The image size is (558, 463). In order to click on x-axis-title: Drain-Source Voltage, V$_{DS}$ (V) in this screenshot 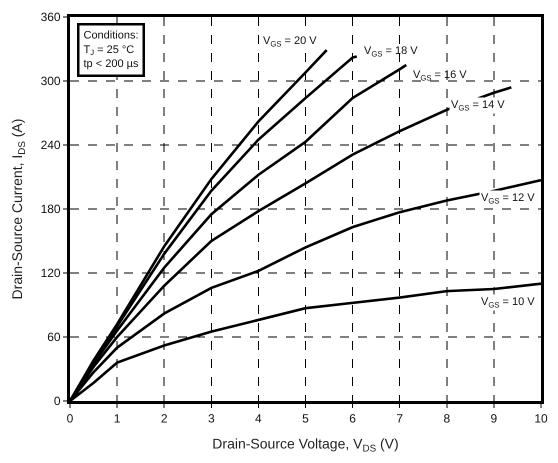, I will do `click(305, 445)`.